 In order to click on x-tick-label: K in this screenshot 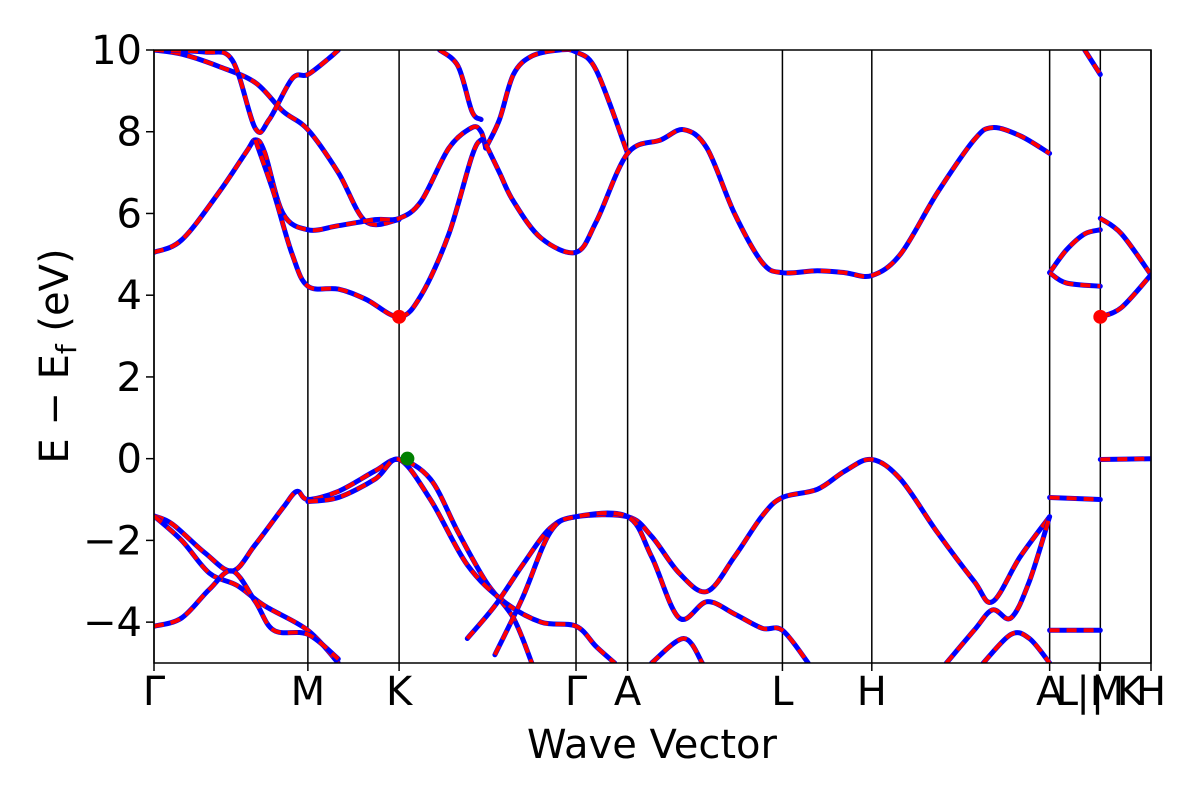, I will do `click(400, 692)`.